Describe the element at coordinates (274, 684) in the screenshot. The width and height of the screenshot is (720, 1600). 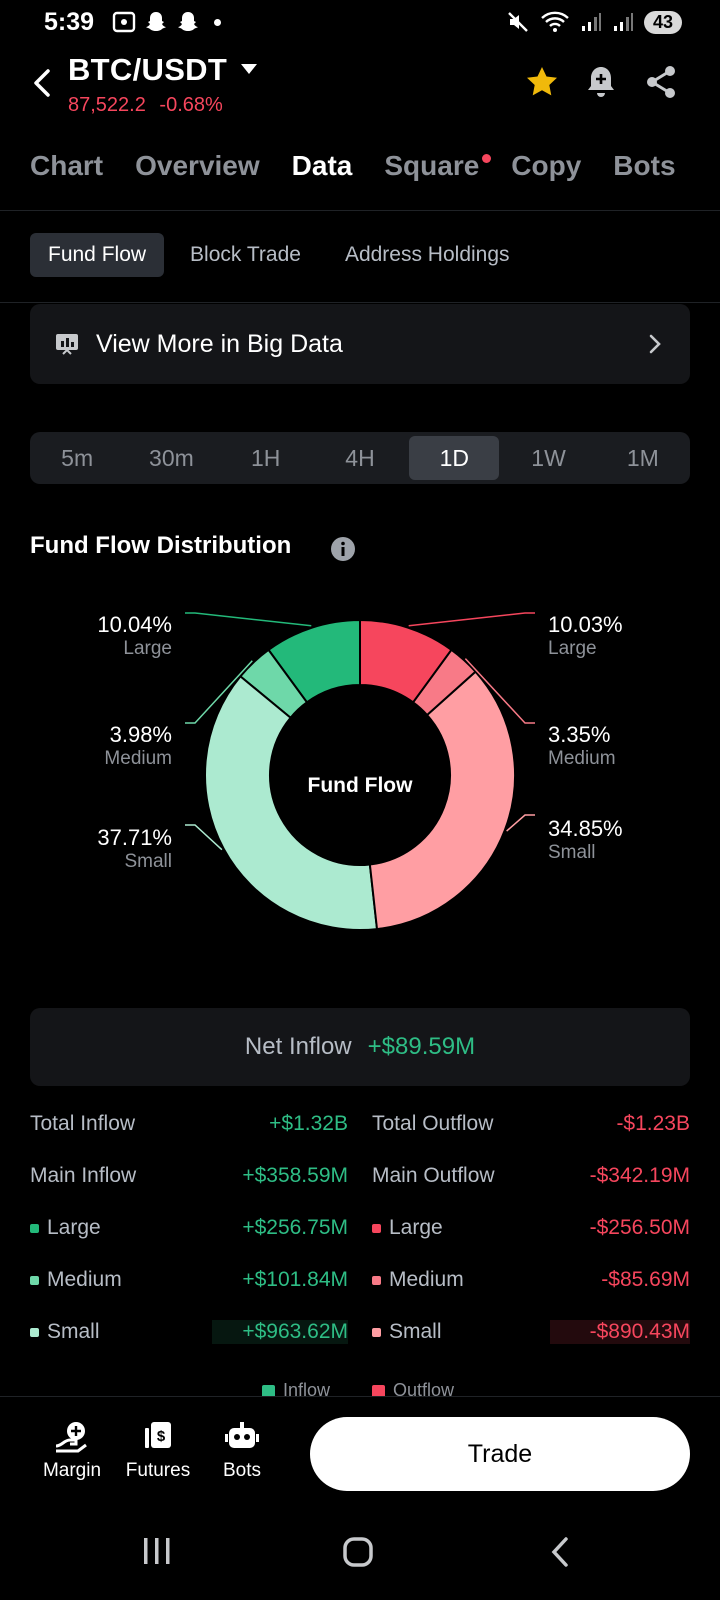
I see `donut-slice-inflow-medium` at that location.